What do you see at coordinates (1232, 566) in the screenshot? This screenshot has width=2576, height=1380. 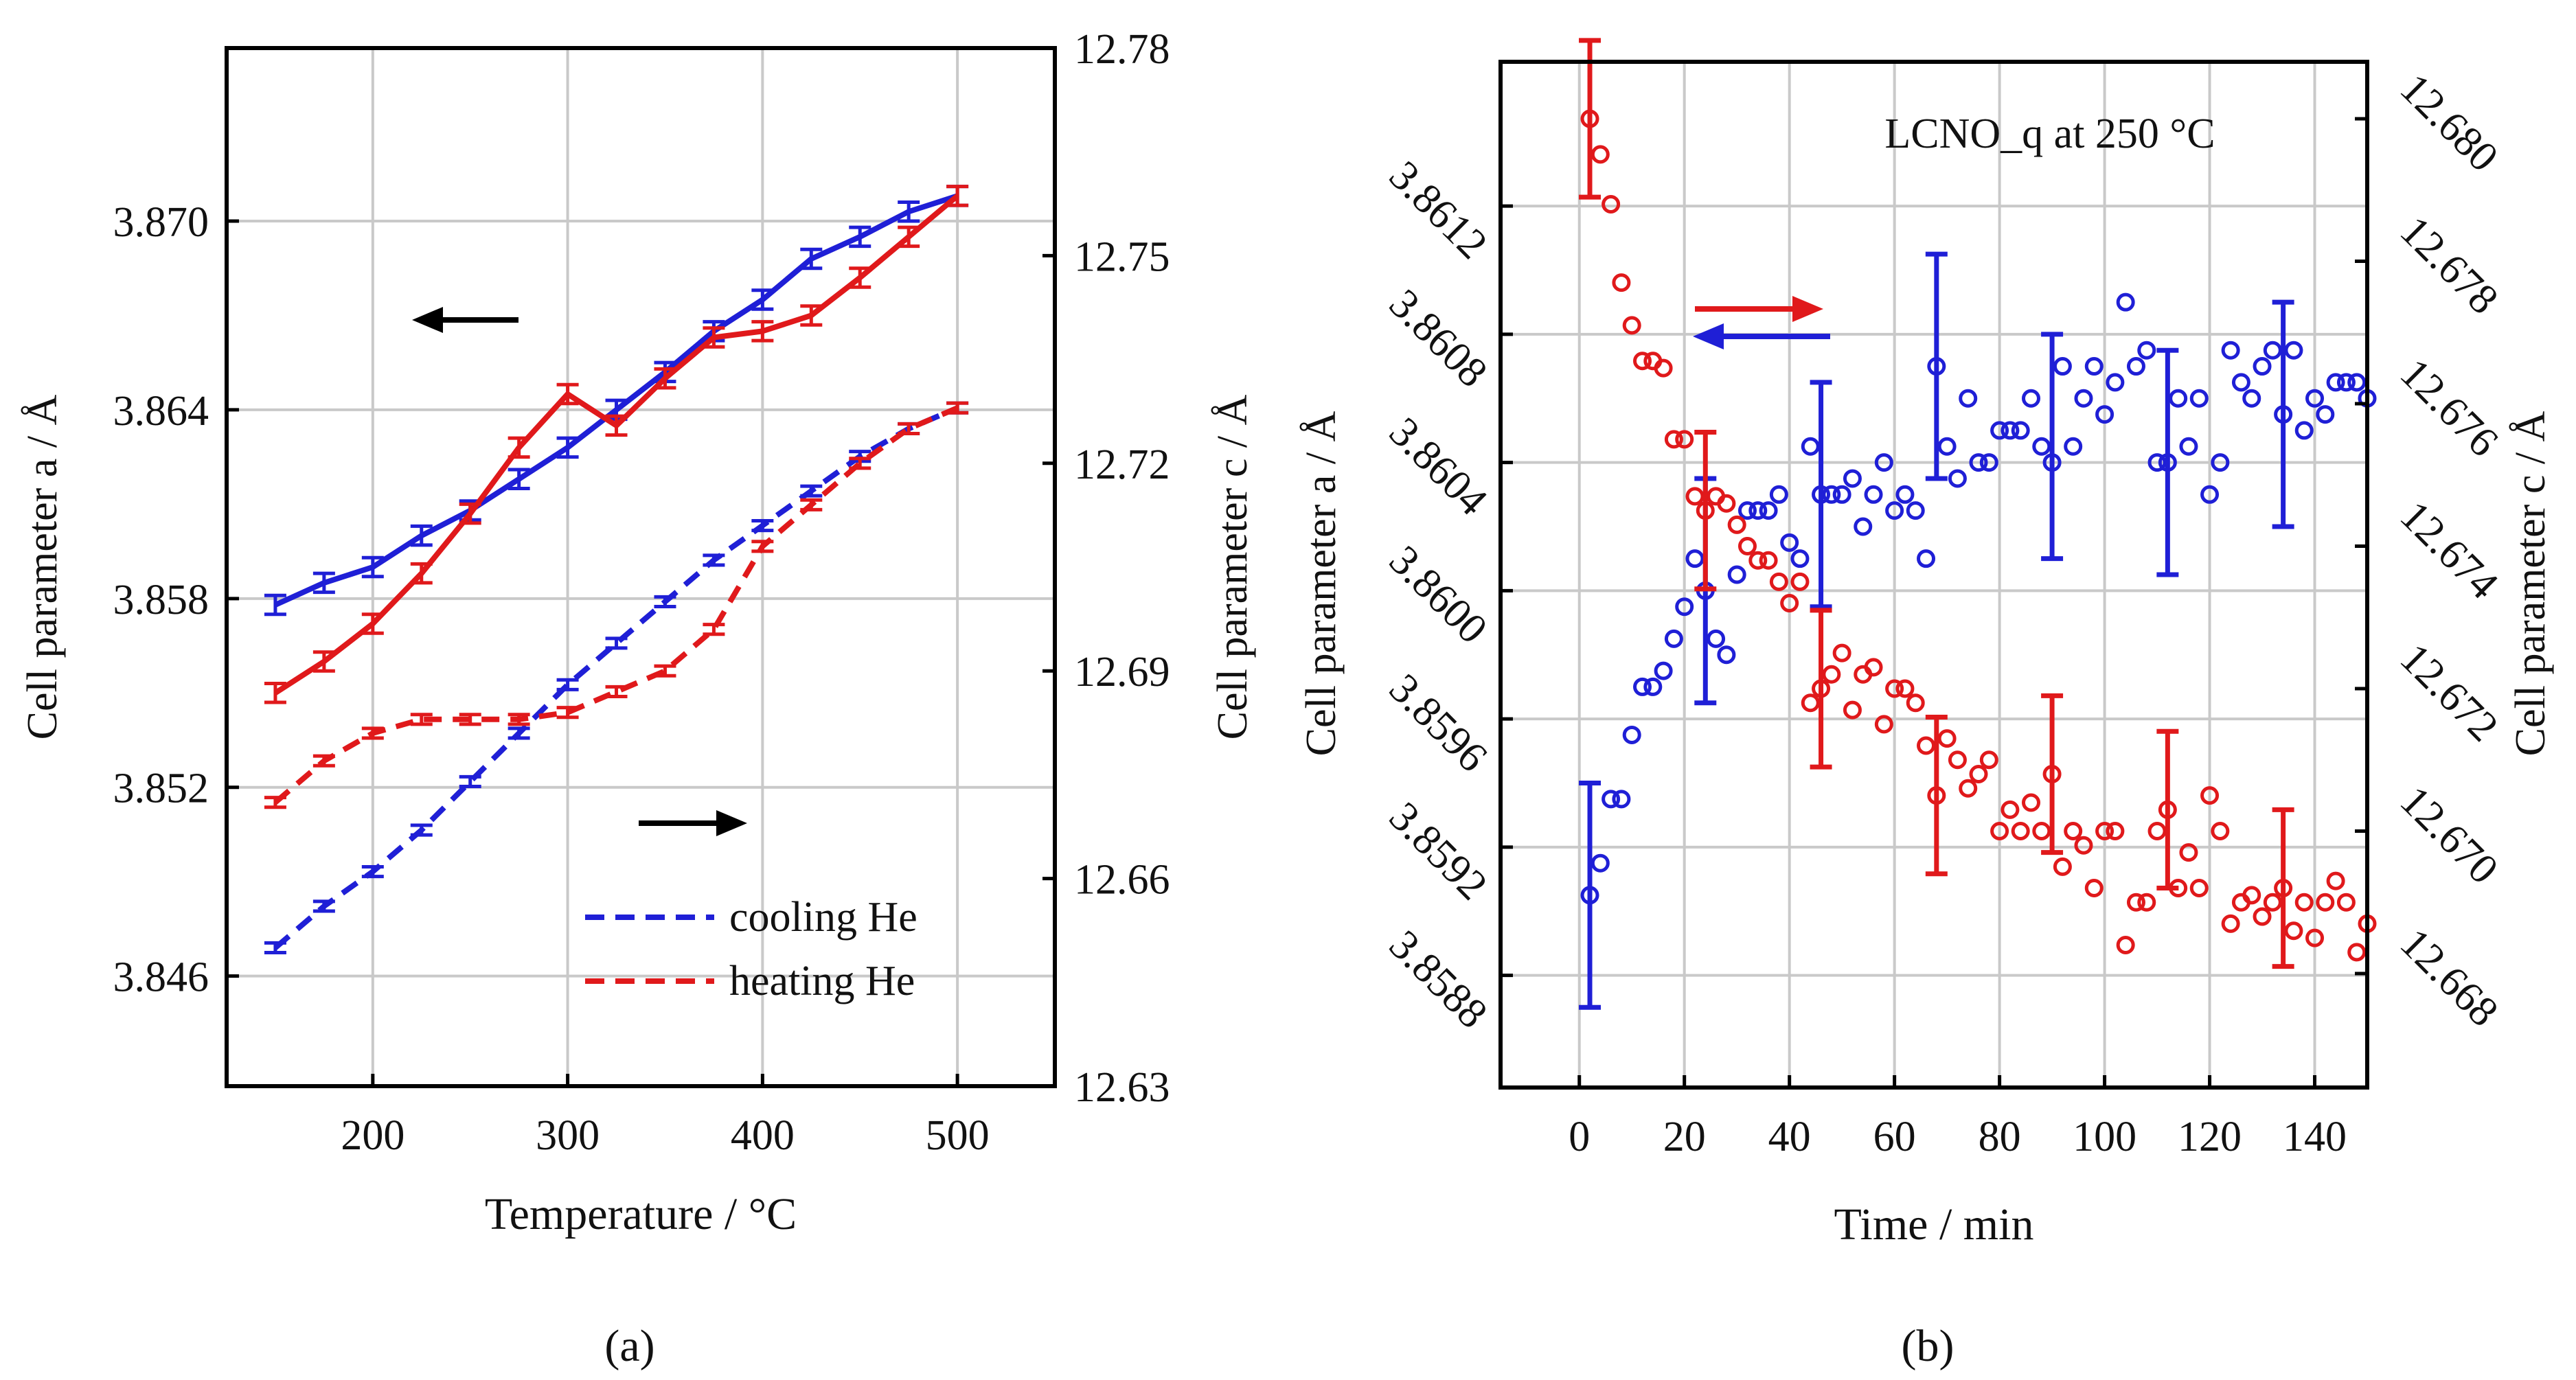 I see `chart-a-y-axis-label-right: Cell parameter c / Å` at bounding box center [1232, 566].